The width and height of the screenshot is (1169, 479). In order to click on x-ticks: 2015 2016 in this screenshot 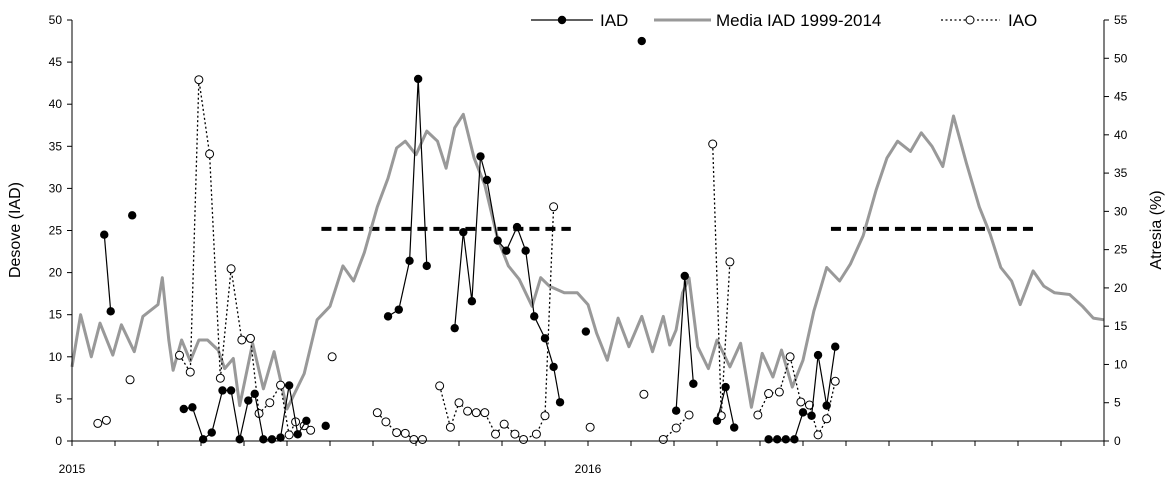, I will do `click(582, 458)`.